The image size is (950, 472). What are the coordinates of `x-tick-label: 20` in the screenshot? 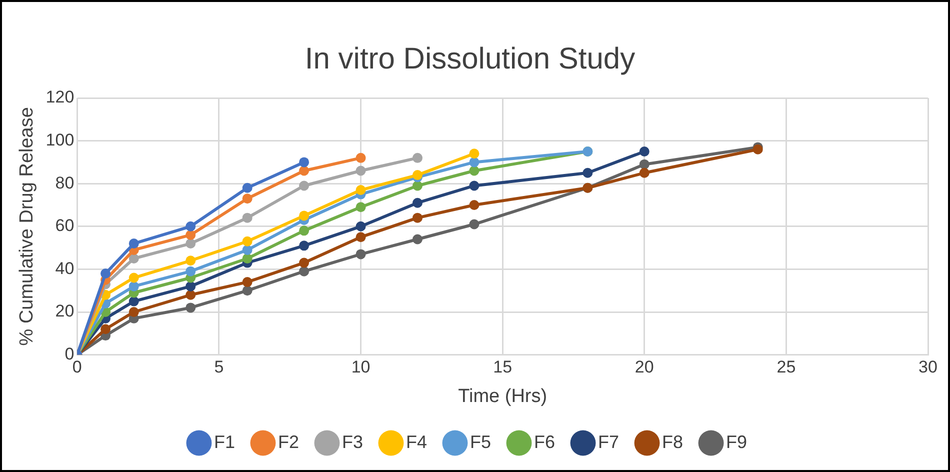 It's located at (644, 367).